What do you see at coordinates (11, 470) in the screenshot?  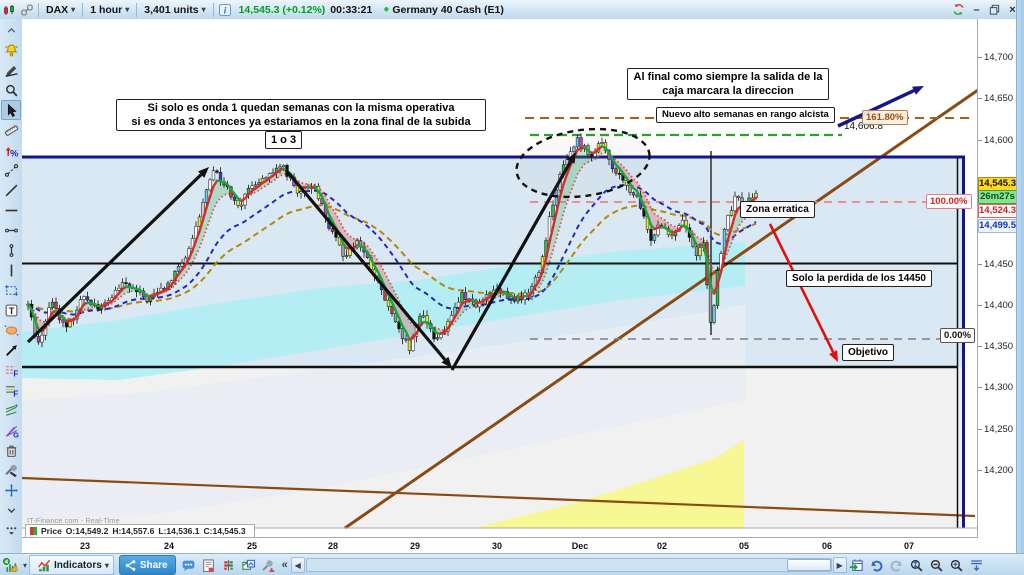 I see `drawing-settings-icon` at bounding box center [11, 470].